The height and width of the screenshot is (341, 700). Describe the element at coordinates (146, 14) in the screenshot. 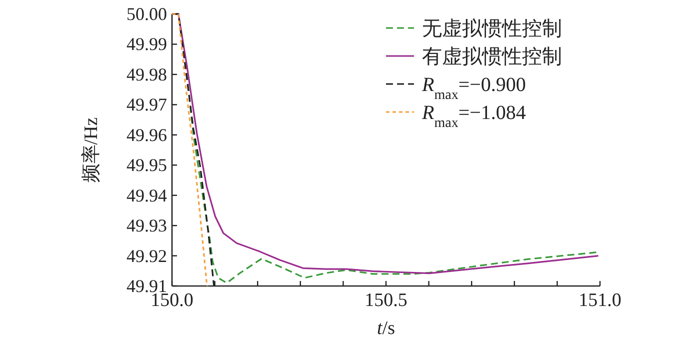

I see `y-tick-label: 50.00` at that location.